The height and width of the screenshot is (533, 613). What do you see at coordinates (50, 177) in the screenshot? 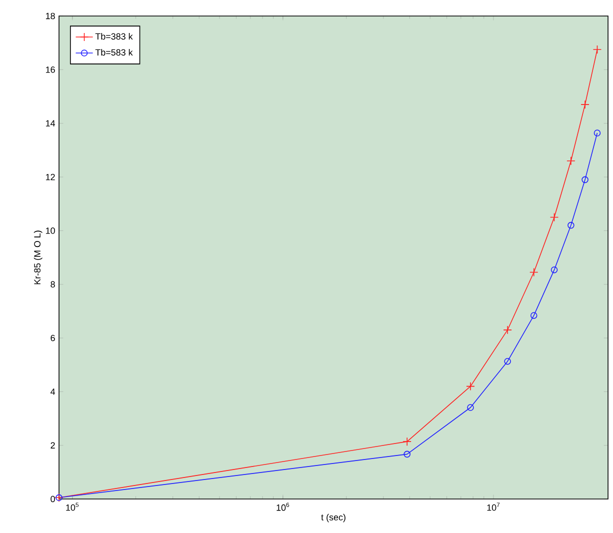
I see `y-tick-label: 12` at bounding box center [50, 177].